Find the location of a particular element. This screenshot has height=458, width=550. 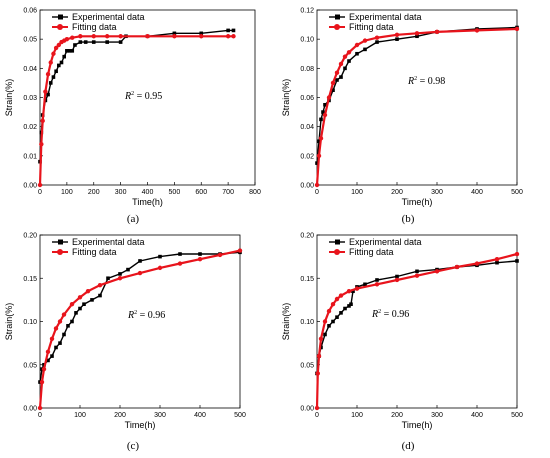

r-squared-annotation: R2 = 0.96 is located at coordinates (390, 314).